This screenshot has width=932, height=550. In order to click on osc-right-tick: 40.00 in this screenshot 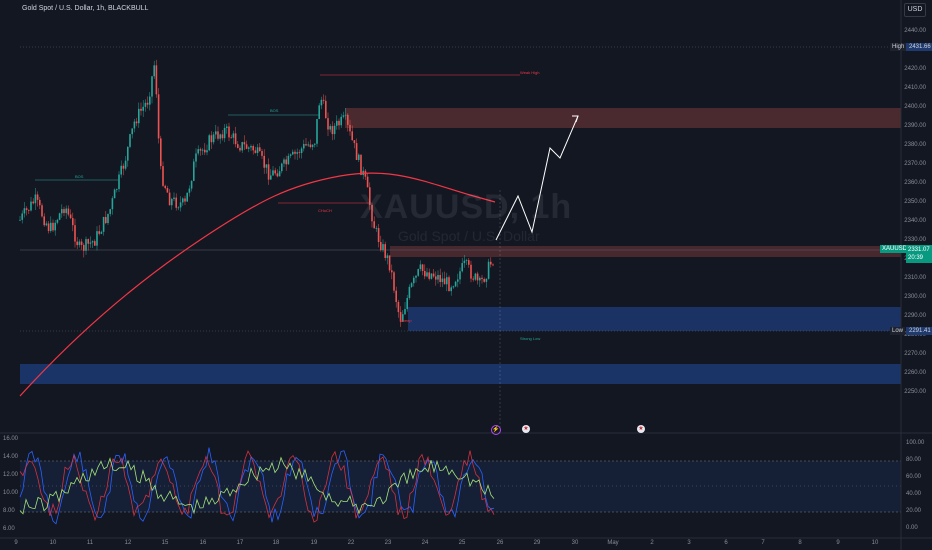, I will do `click(914, 494)`.